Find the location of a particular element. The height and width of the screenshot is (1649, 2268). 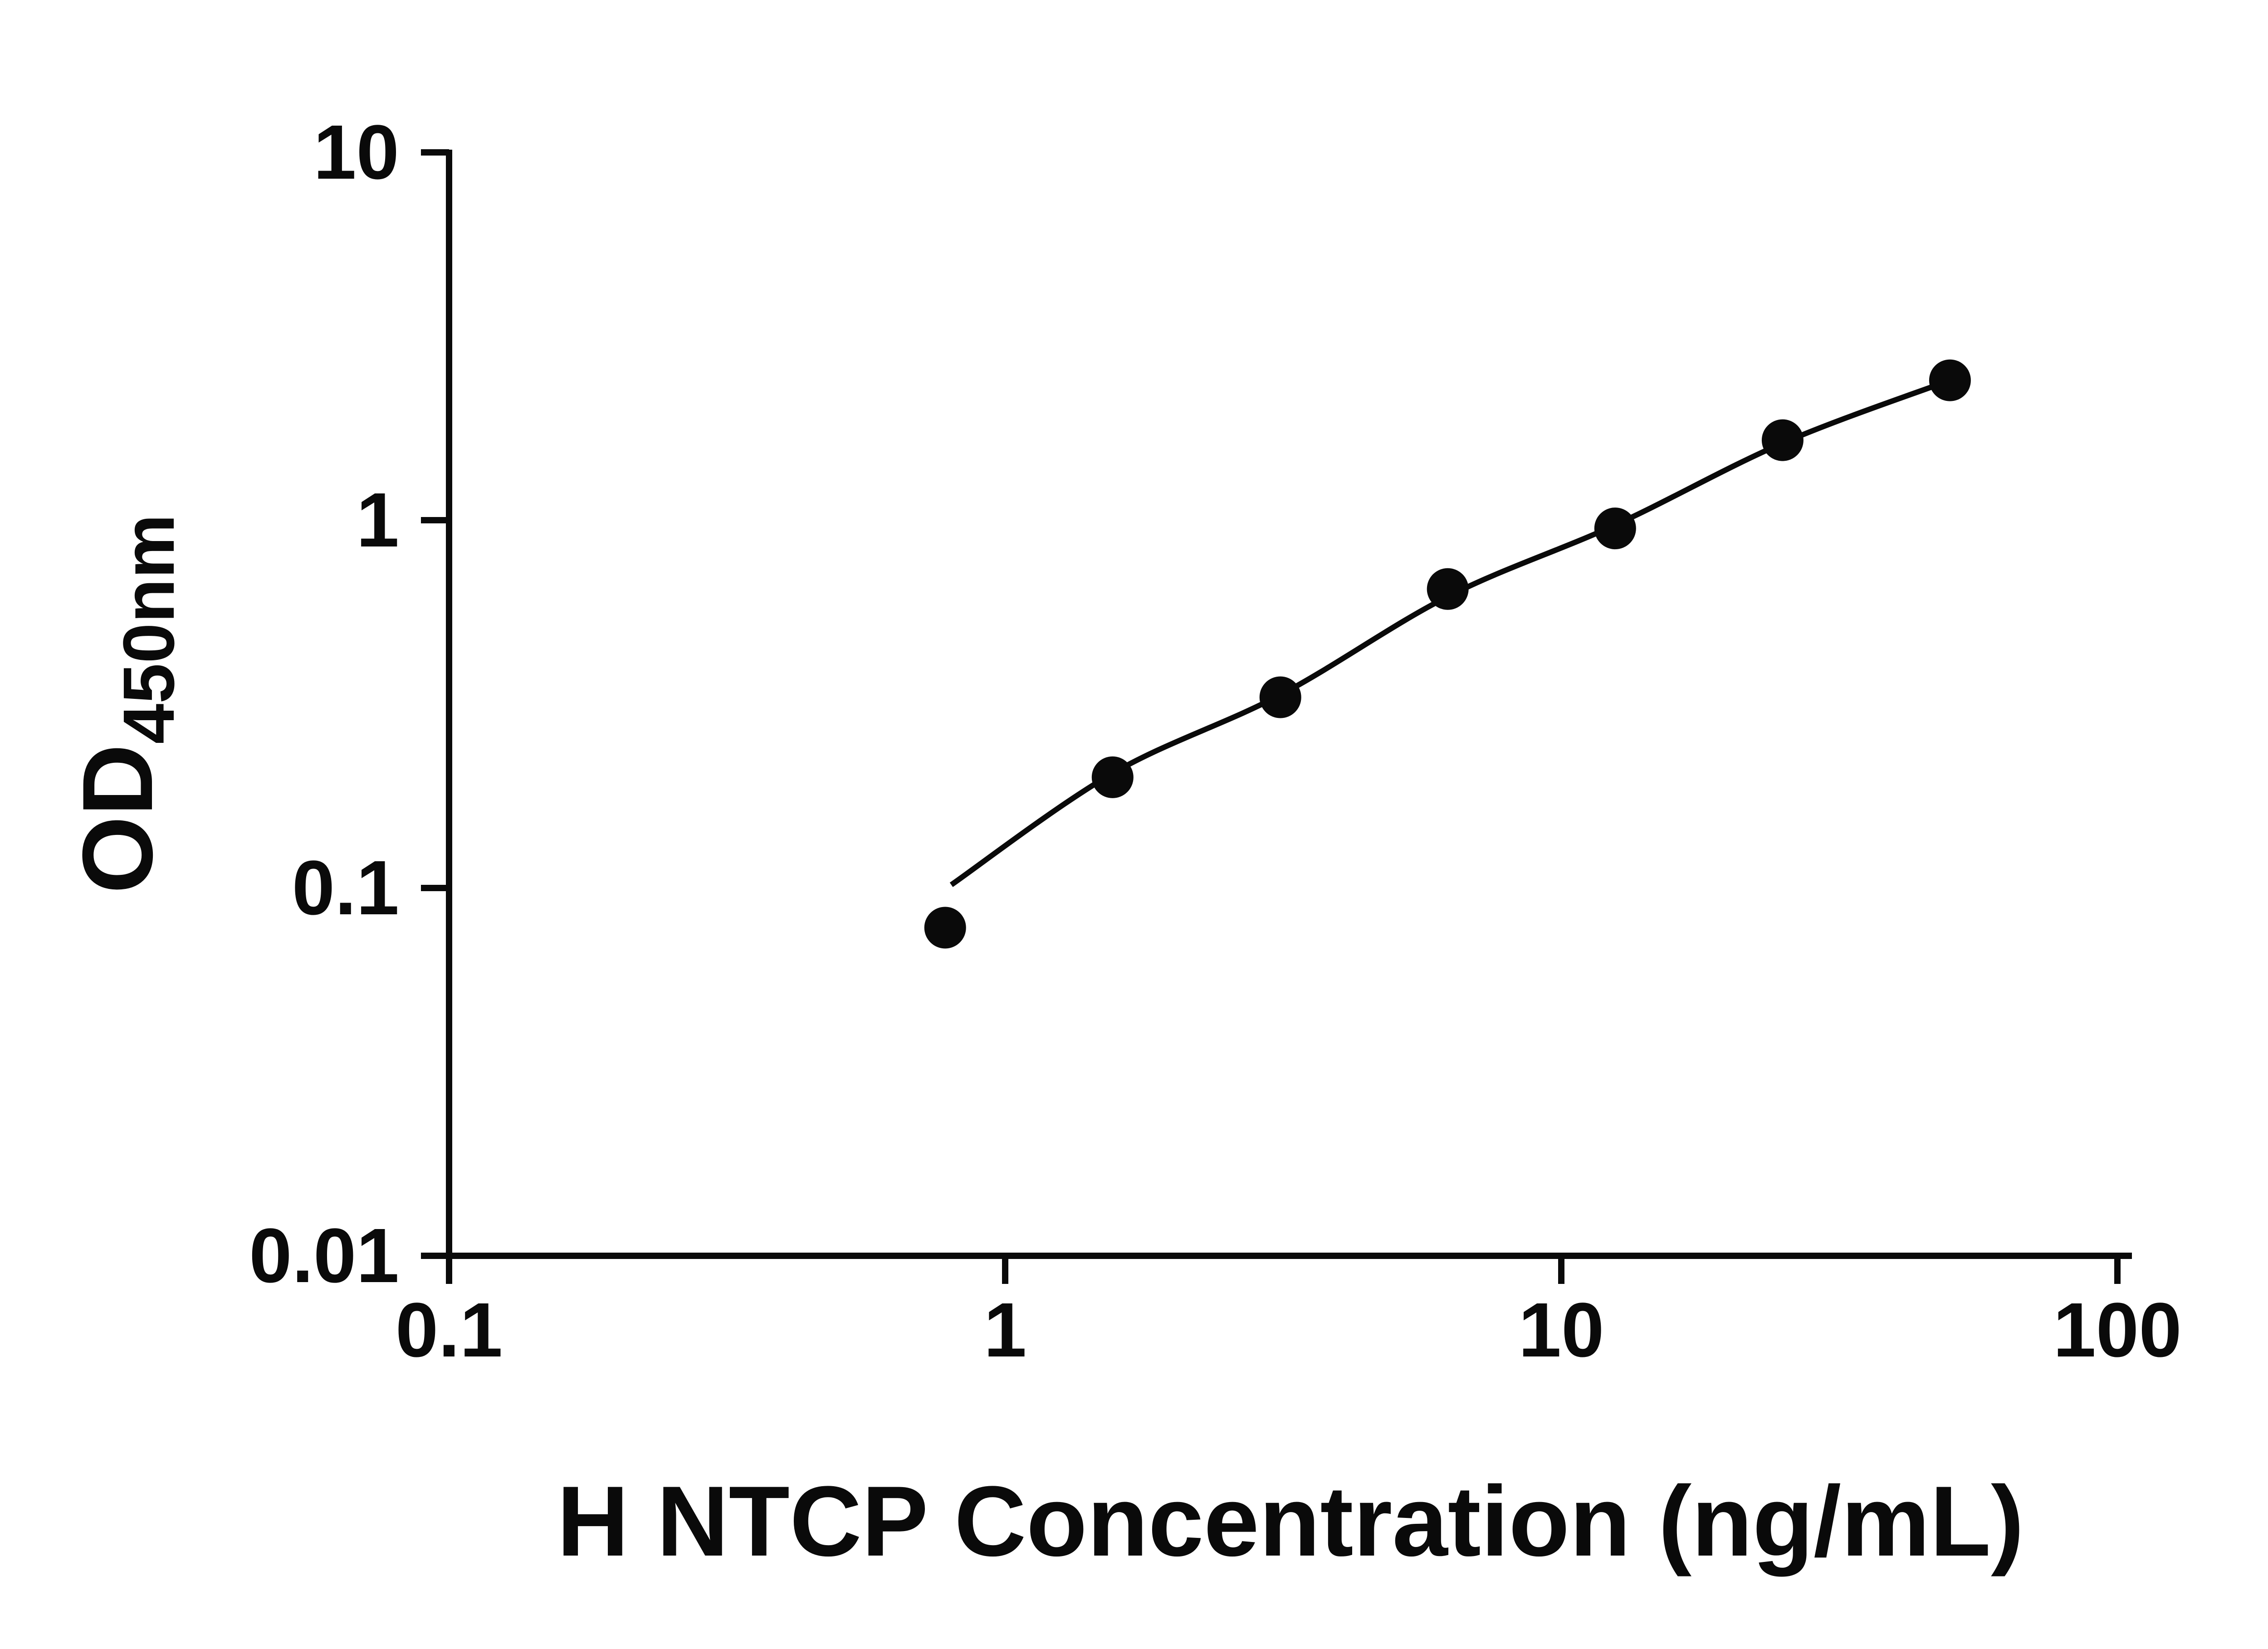

y-tick-label: 0.1 is located at coordinates (346, 888).